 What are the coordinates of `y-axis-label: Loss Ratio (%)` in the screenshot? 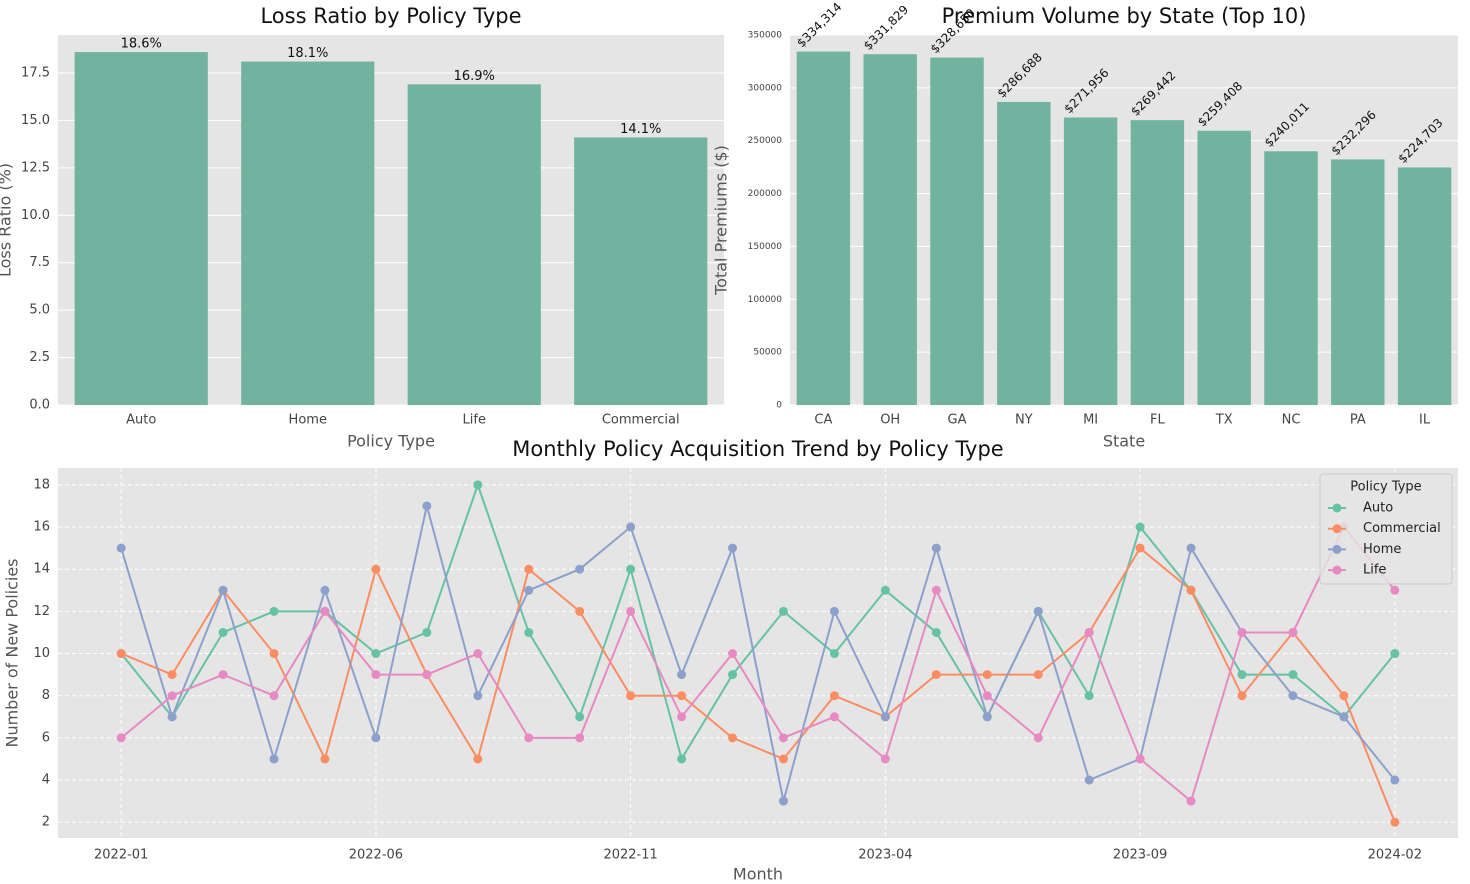 It's located at (7, 220).